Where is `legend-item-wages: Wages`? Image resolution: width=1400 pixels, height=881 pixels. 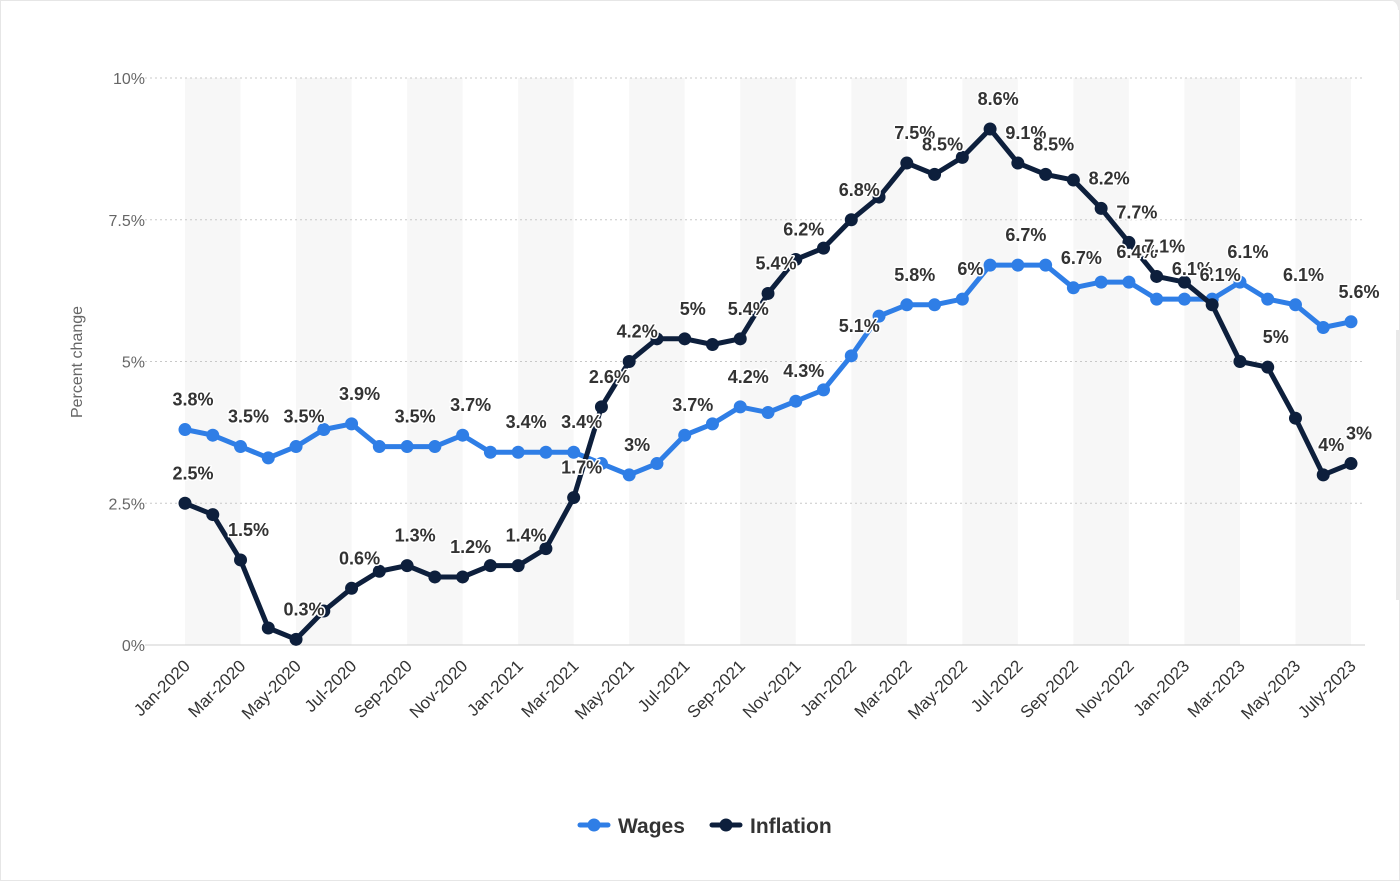
legend-item-wages: Wages is located at coordinates (631, 826).